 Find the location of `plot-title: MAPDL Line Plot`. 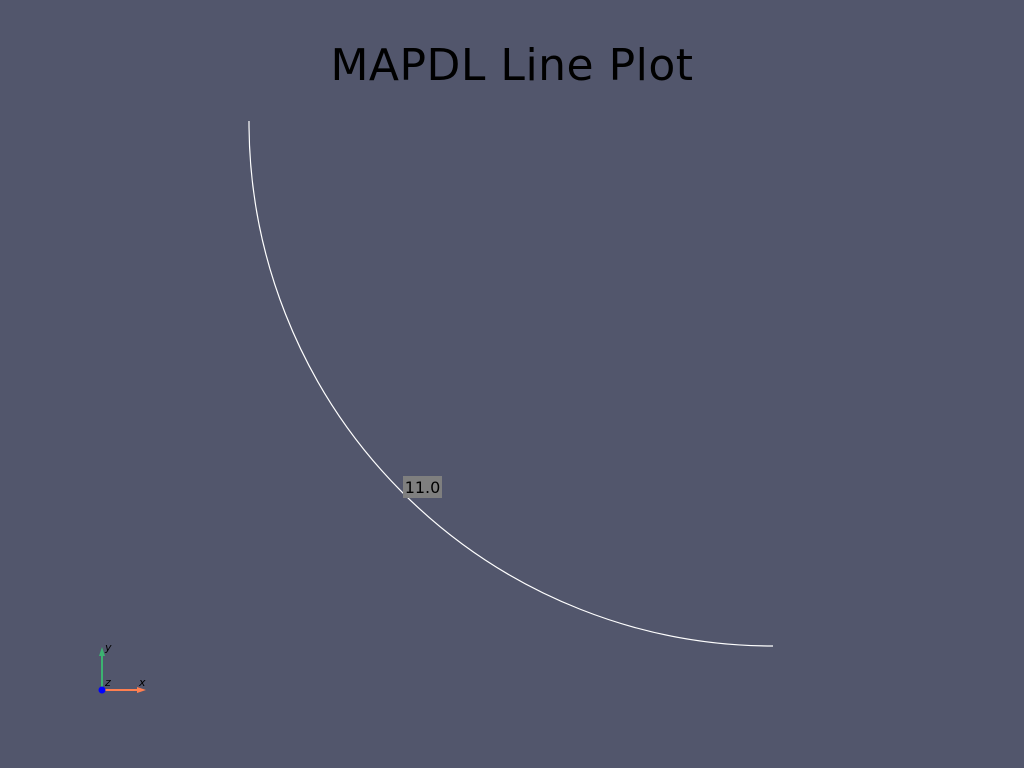

plot-title: MAPDL Line Plot is located at coordinates (512, 65).